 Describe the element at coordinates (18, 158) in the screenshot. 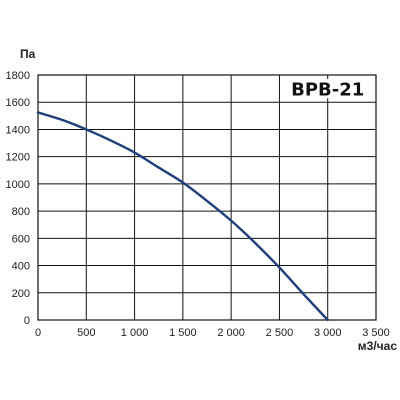

I see `y-tick-label: 1200` at that location.